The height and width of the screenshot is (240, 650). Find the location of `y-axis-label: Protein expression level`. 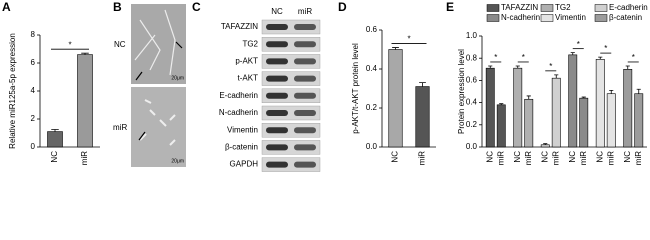

y-axis-label: Protein expression level is located at coordinates (461, 91).